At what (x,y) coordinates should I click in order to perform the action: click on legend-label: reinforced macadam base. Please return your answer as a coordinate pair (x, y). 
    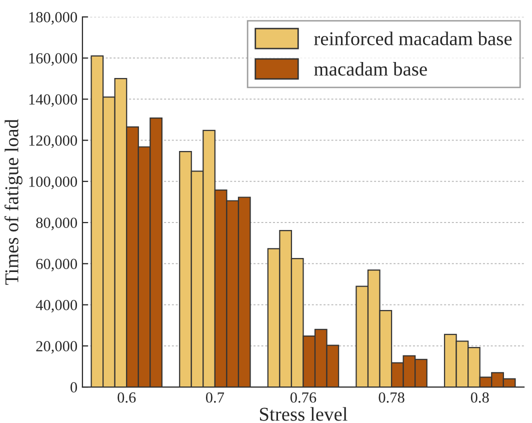
    Looking at the image, I should click on (413, 38).